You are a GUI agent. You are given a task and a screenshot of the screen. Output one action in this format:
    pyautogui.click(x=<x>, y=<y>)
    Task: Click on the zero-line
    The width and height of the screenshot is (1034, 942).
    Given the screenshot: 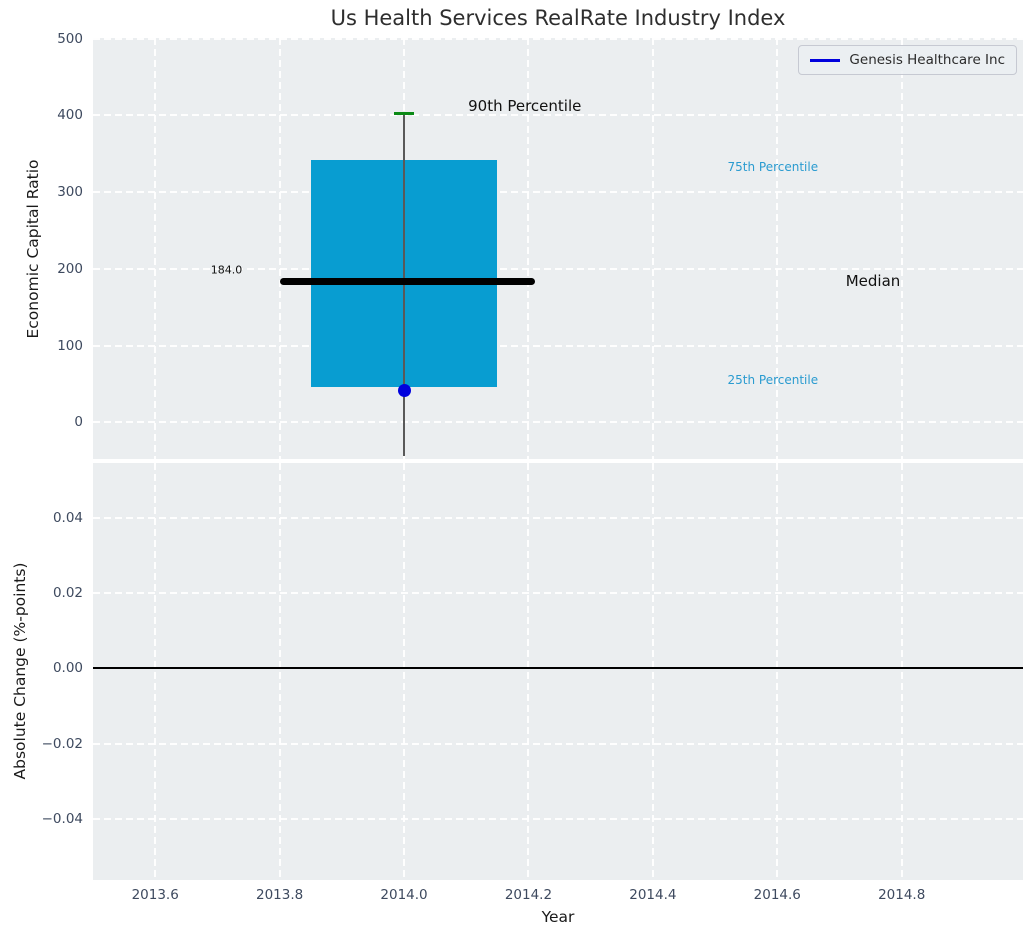 What is the action you would take?
    pyautogui.click(x=558, y=668)
    